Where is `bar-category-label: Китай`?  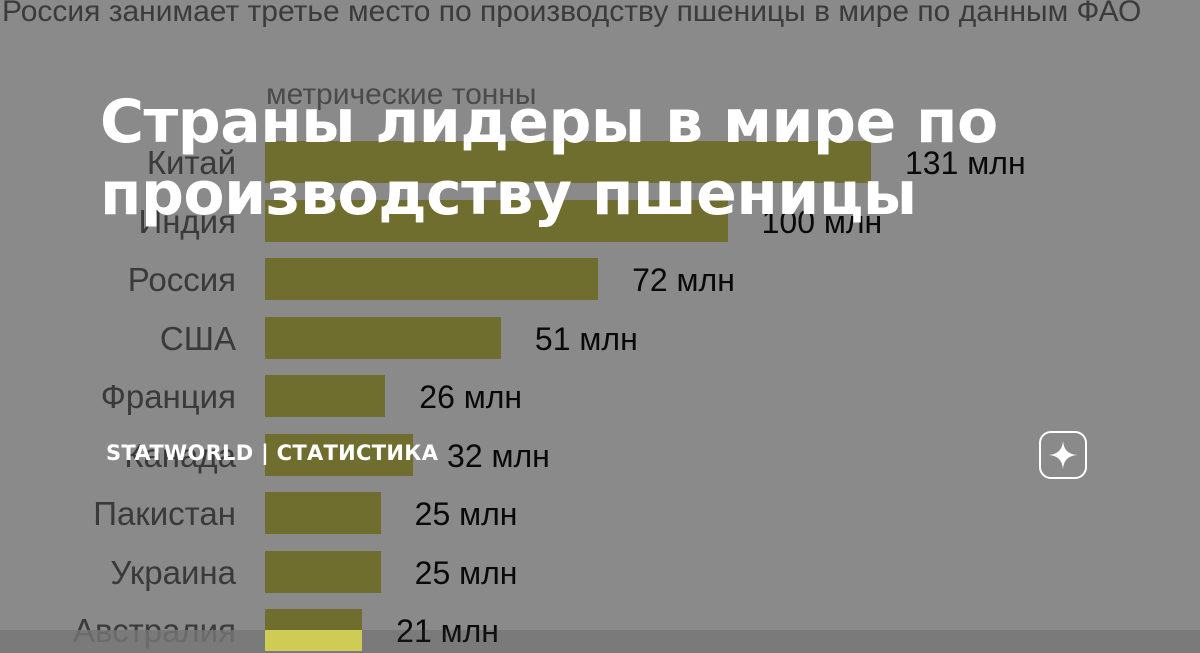 bar-category-label: Китай is located at coordinates (191, 162).